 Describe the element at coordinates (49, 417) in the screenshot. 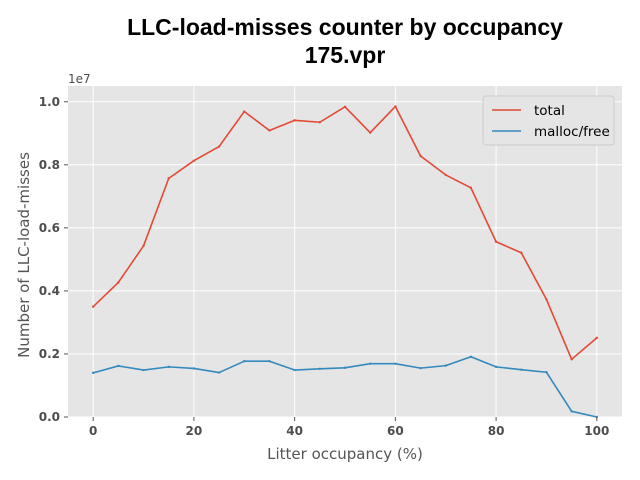

I see `y-tick-label: 0.0` at that location.